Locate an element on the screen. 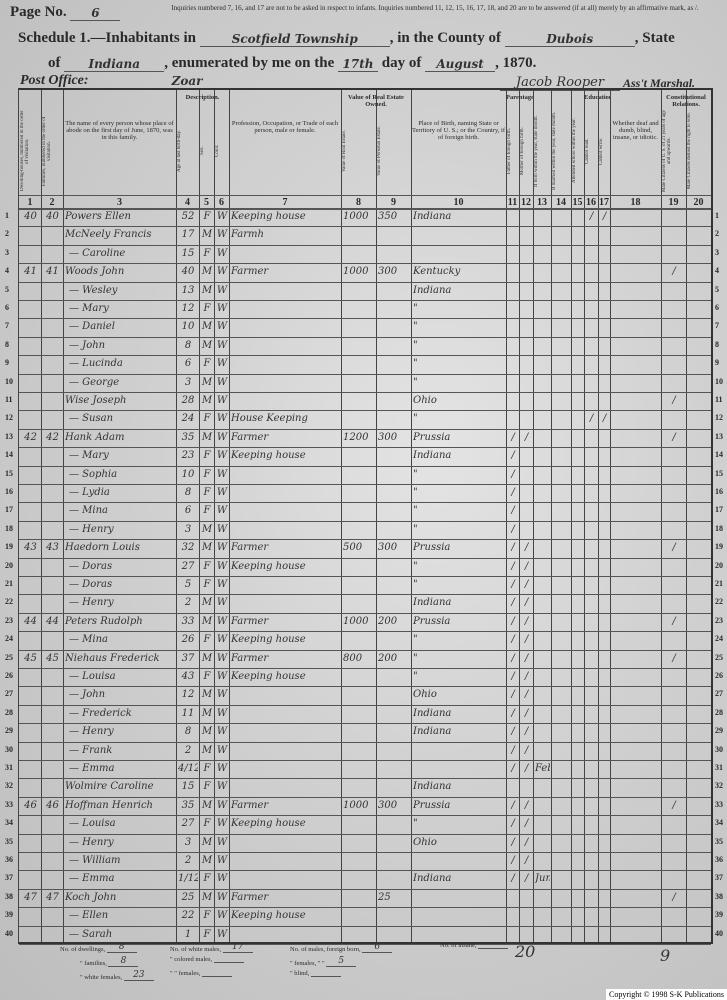 The width and height of the screenshot is (727, 1000). line-number: 6 is located at coordinates (7, 307).